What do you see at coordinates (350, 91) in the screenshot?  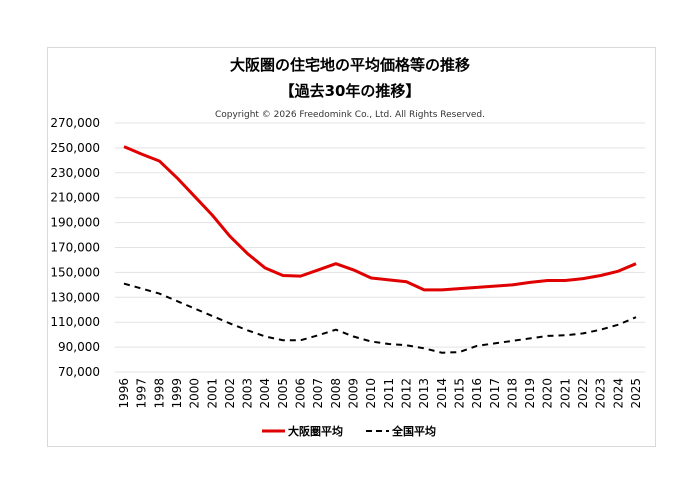 I see `chart-subtitle: 【過去30年の推移】` at bounding box center [350, 91].